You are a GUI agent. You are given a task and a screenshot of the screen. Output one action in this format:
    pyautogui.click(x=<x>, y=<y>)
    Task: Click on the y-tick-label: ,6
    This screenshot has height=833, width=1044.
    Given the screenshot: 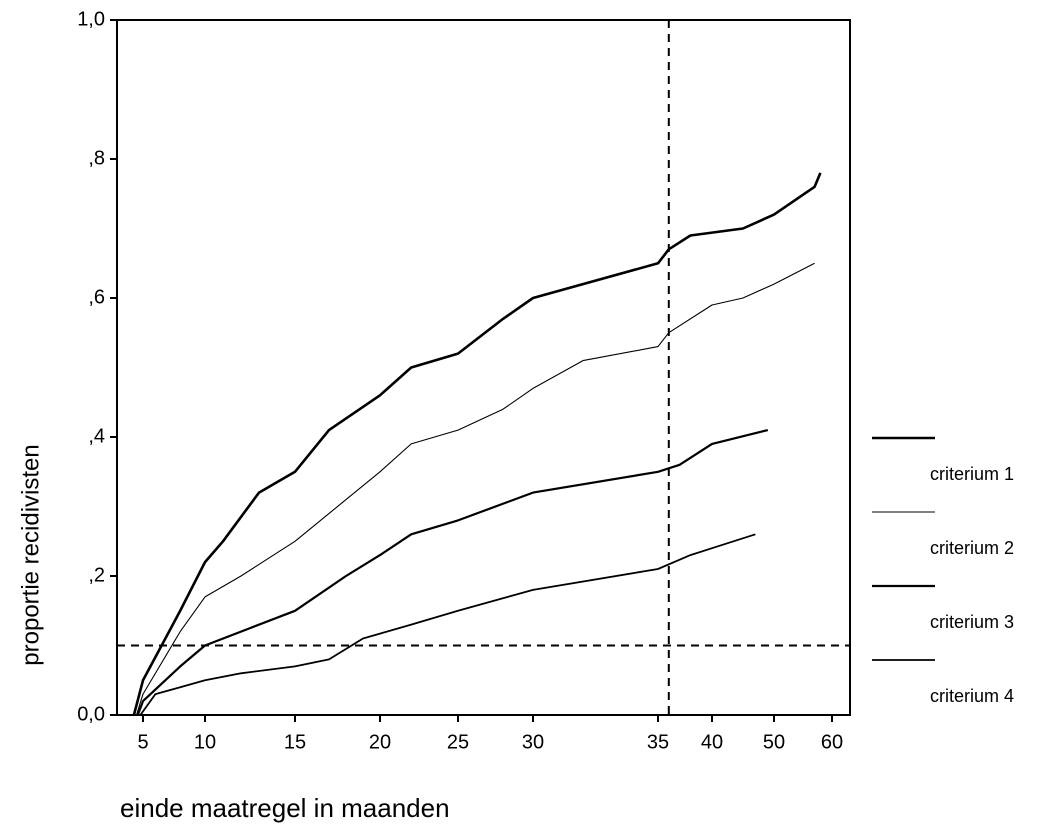 What is the action you would take?
    pyautogui.click(x=96, y=297)
    